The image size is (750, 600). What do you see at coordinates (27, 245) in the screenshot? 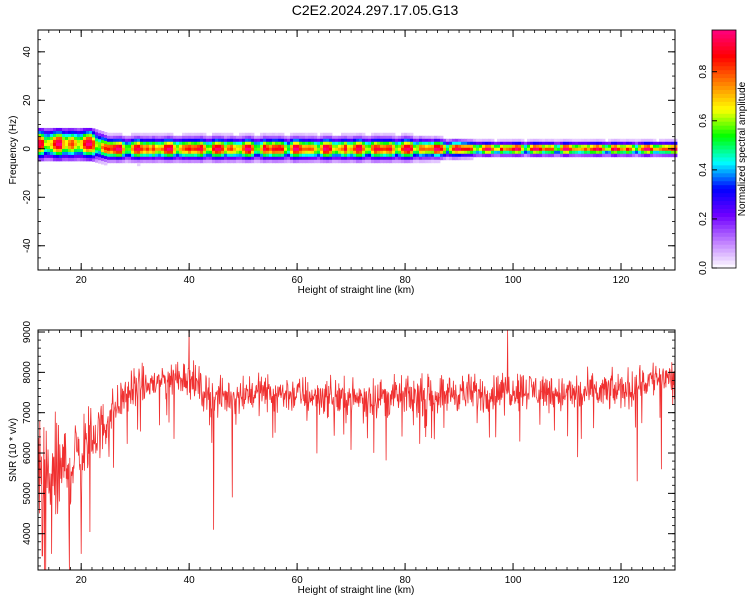
I see `y-tick-label: -40` at bounding box center [27, 245].